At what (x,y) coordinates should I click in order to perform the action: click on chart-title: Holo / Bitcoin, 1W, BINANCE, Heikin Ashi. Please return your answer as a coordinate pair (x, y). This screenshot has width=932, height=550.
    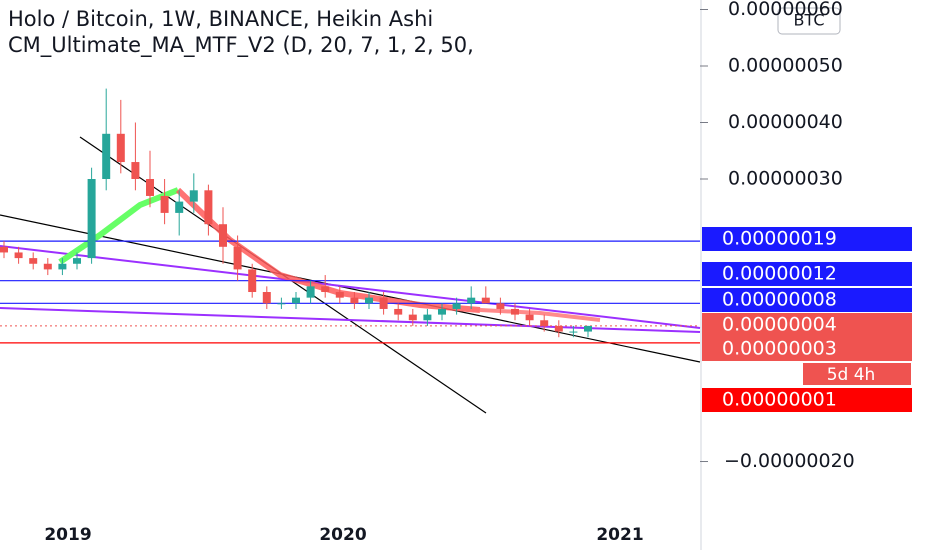
    Looking at the image, I should click on (220, 19).